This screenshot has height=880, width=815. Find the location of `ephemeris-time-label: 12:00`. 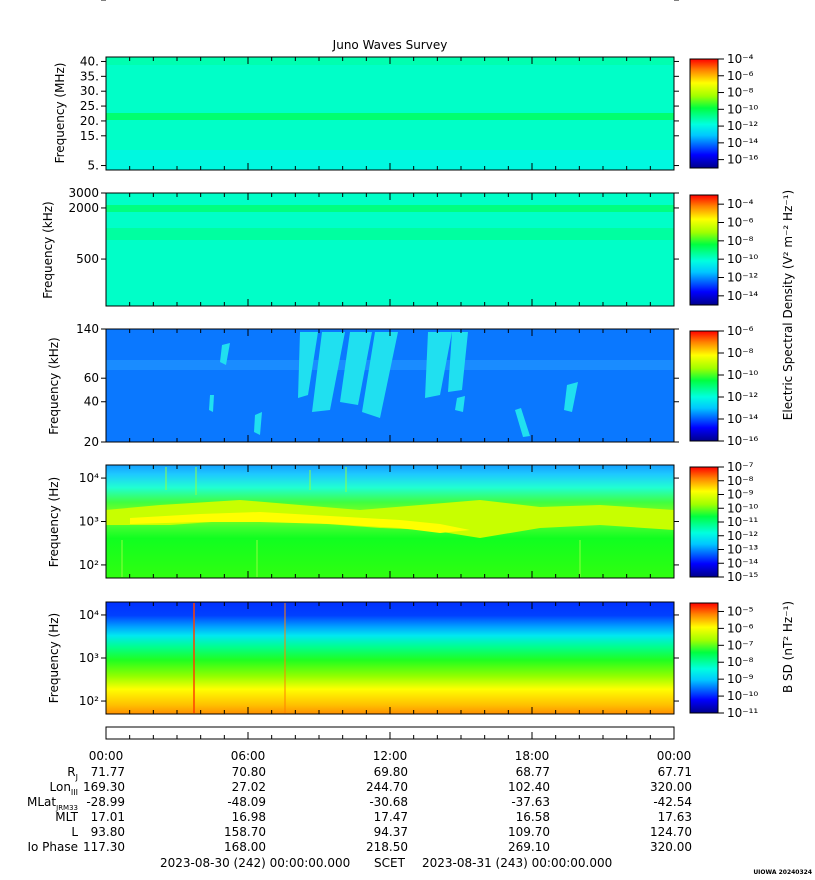

ephemeris-time-label: 12:00 is located at coordinates (390, 756).